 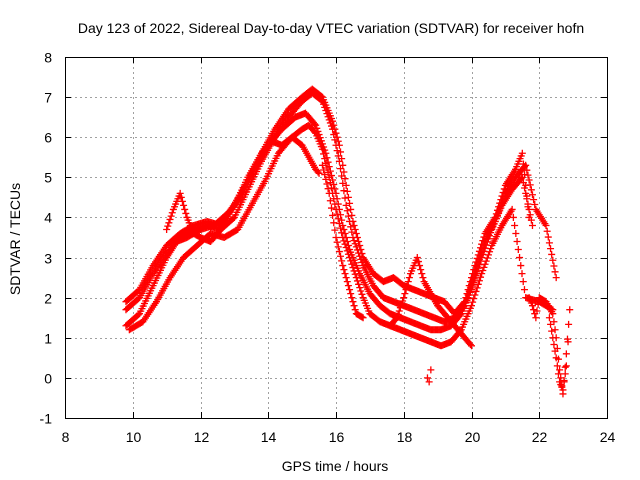 I want to click on y-tick-label: 8, so click(x=48, y=58).